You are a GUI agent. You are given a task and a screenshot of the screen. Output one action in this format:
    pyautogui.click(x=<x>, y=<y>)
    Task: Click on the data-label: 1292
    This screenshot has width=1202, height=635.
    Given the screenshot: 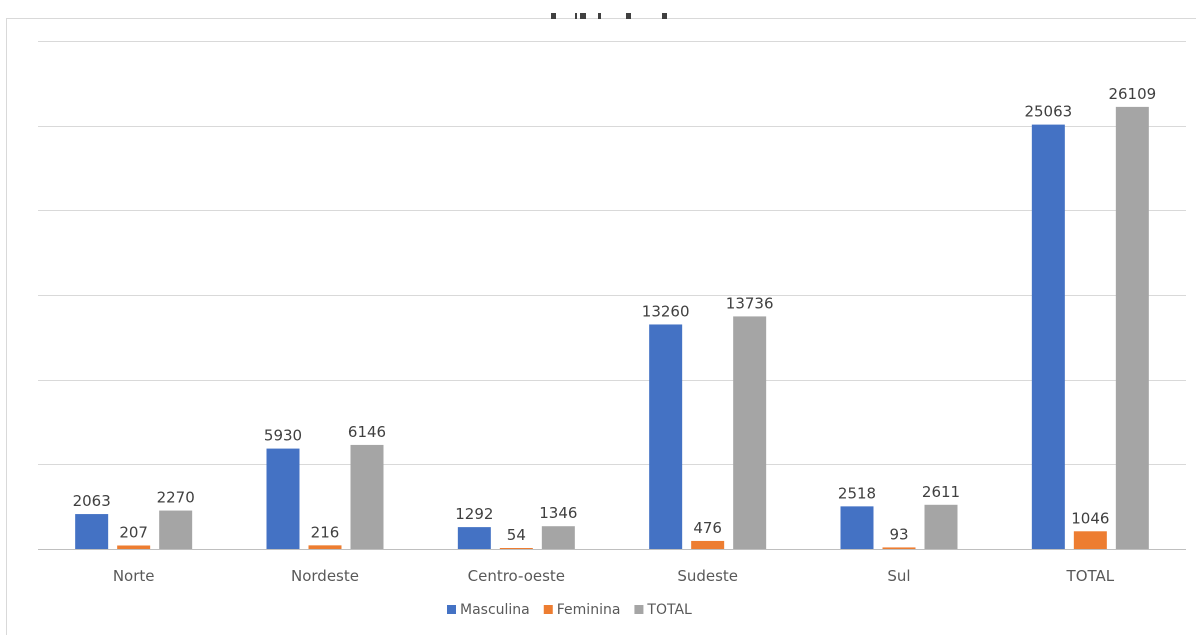 What is the action you would take?
    pyautogui.click(x=474, y=514)
    